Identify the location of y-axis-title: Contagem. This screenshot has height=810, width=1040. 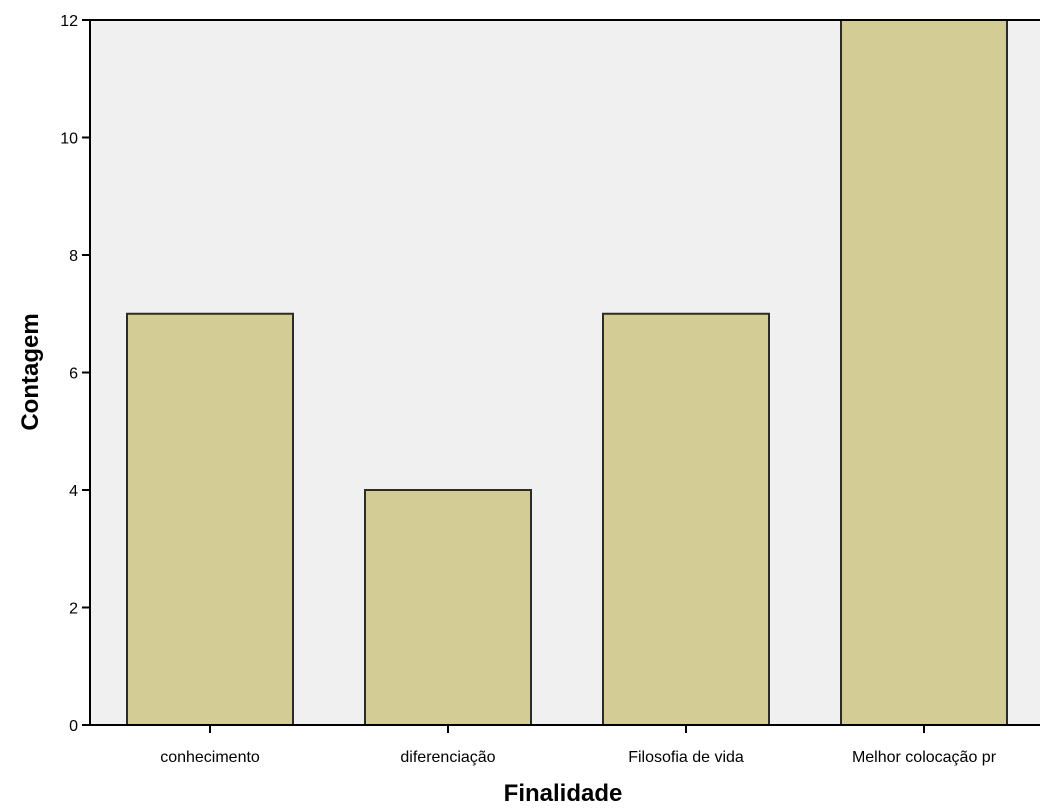
(30, 371).